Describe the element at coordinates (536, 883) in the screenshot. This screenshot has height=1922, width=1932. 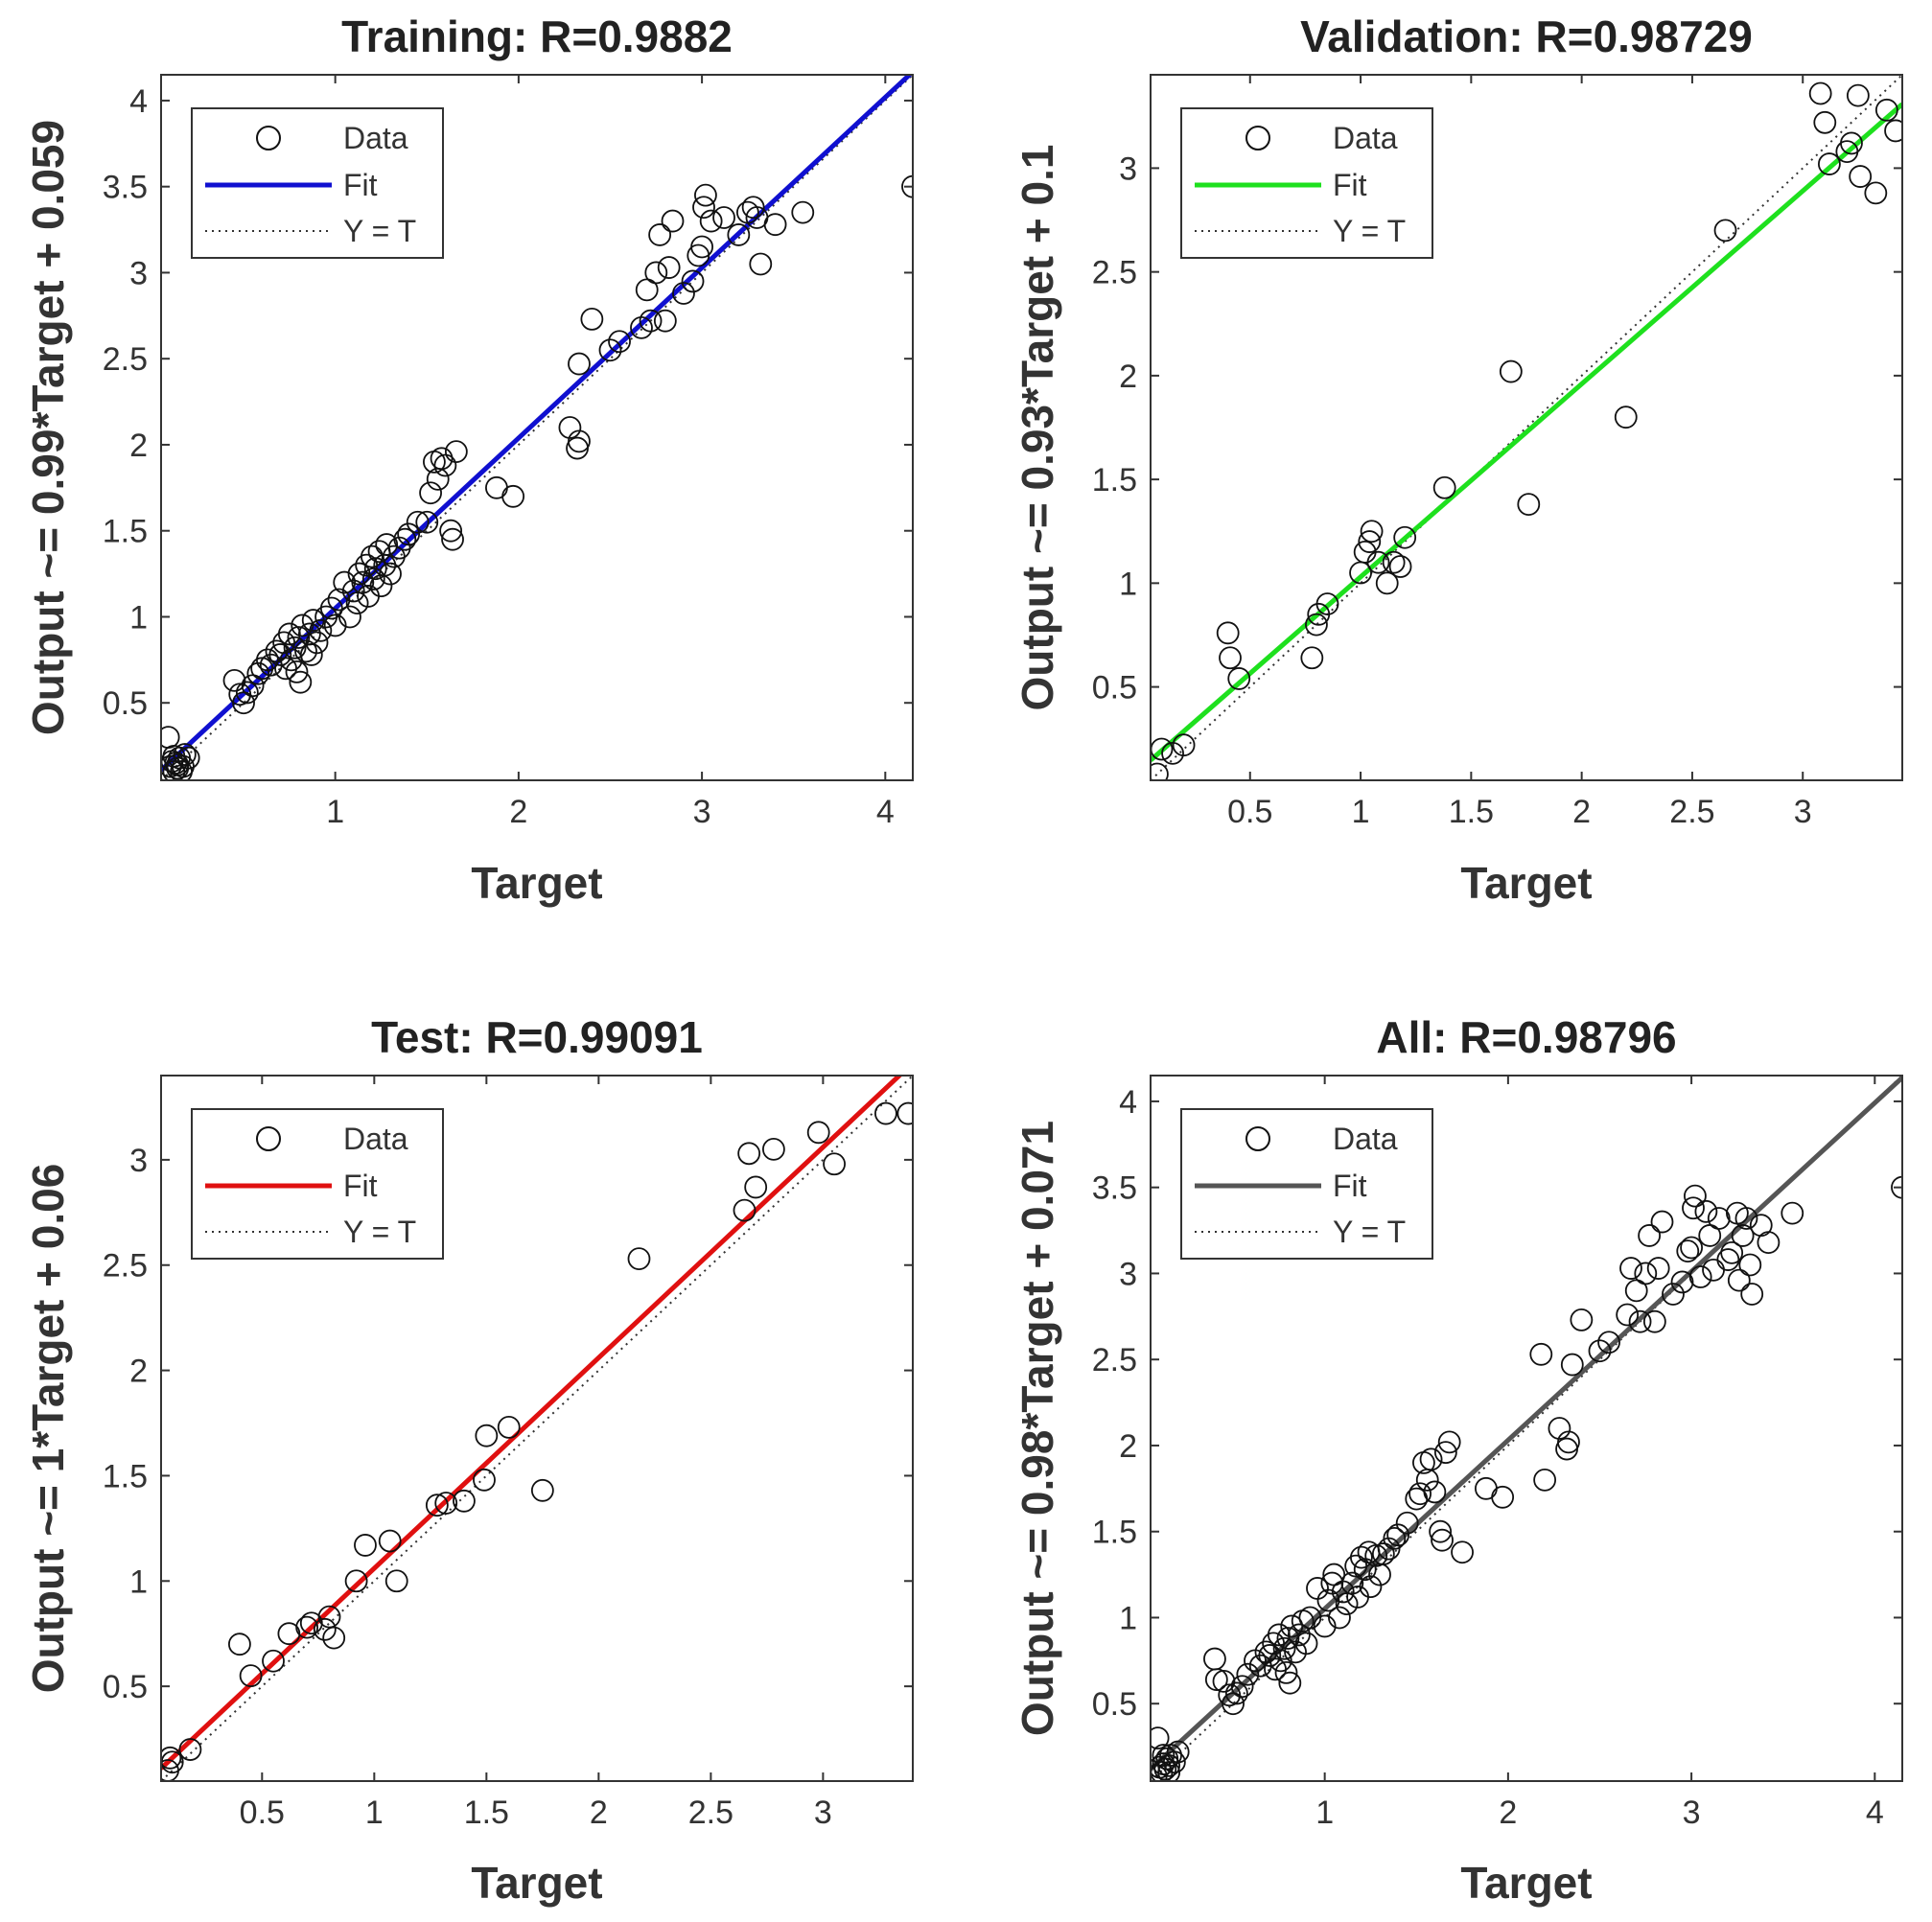
I see `panel-training-xlabel: Target` at that location.